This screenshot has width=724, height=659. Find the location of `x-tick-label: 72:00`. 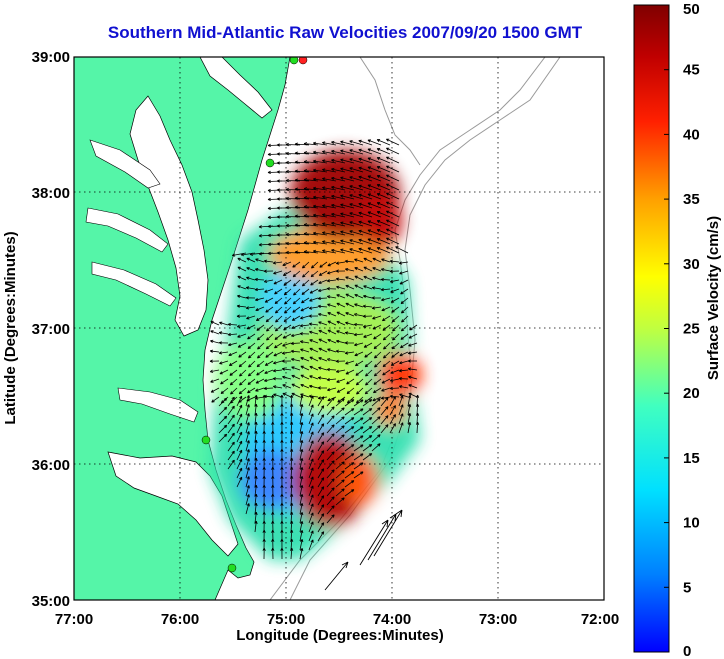

x-tick-label: 72:00 is located at coordinates (600, 619).